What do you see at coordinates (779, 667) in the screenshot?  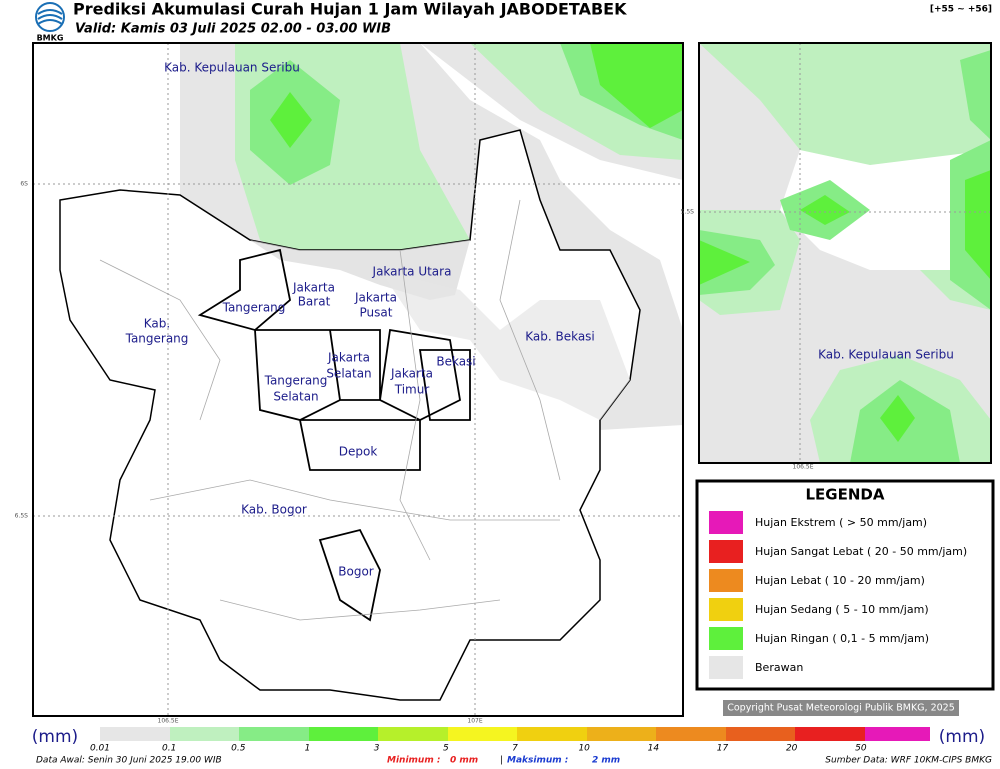 I see `legend-item: Berawan` at bounding box center [779, 667].